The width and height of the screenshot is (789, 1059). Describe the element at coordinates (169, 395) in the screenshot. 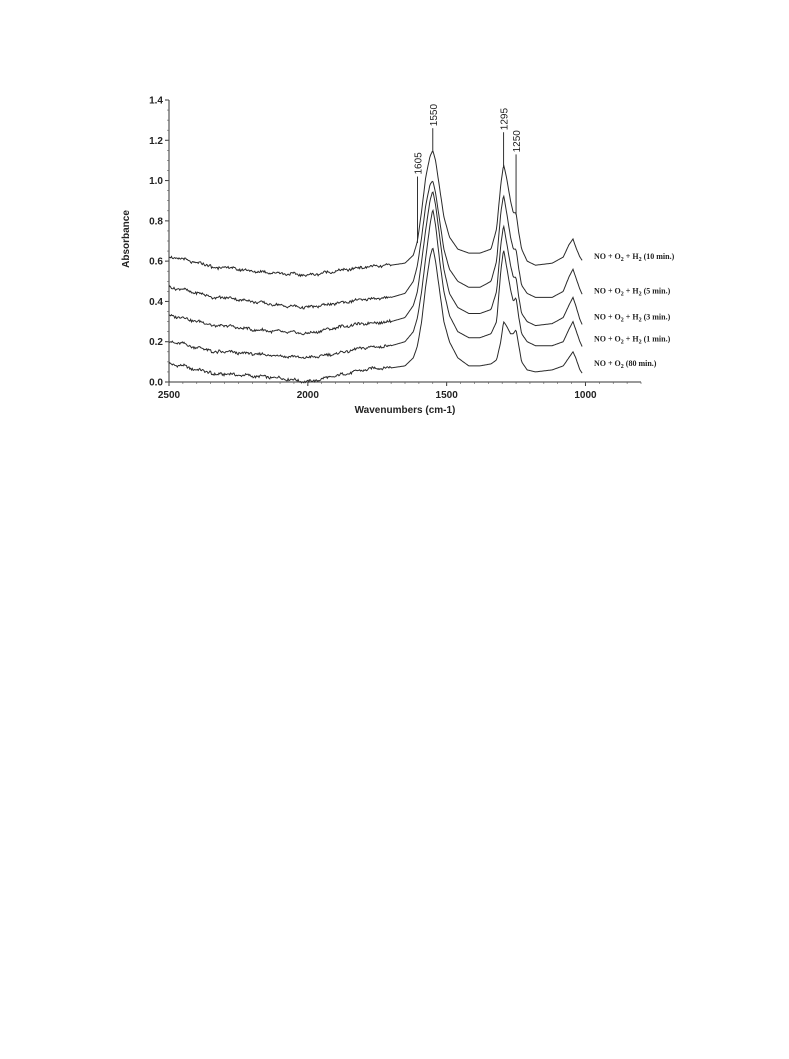

I see `x-tick-label: 2500` at that location.